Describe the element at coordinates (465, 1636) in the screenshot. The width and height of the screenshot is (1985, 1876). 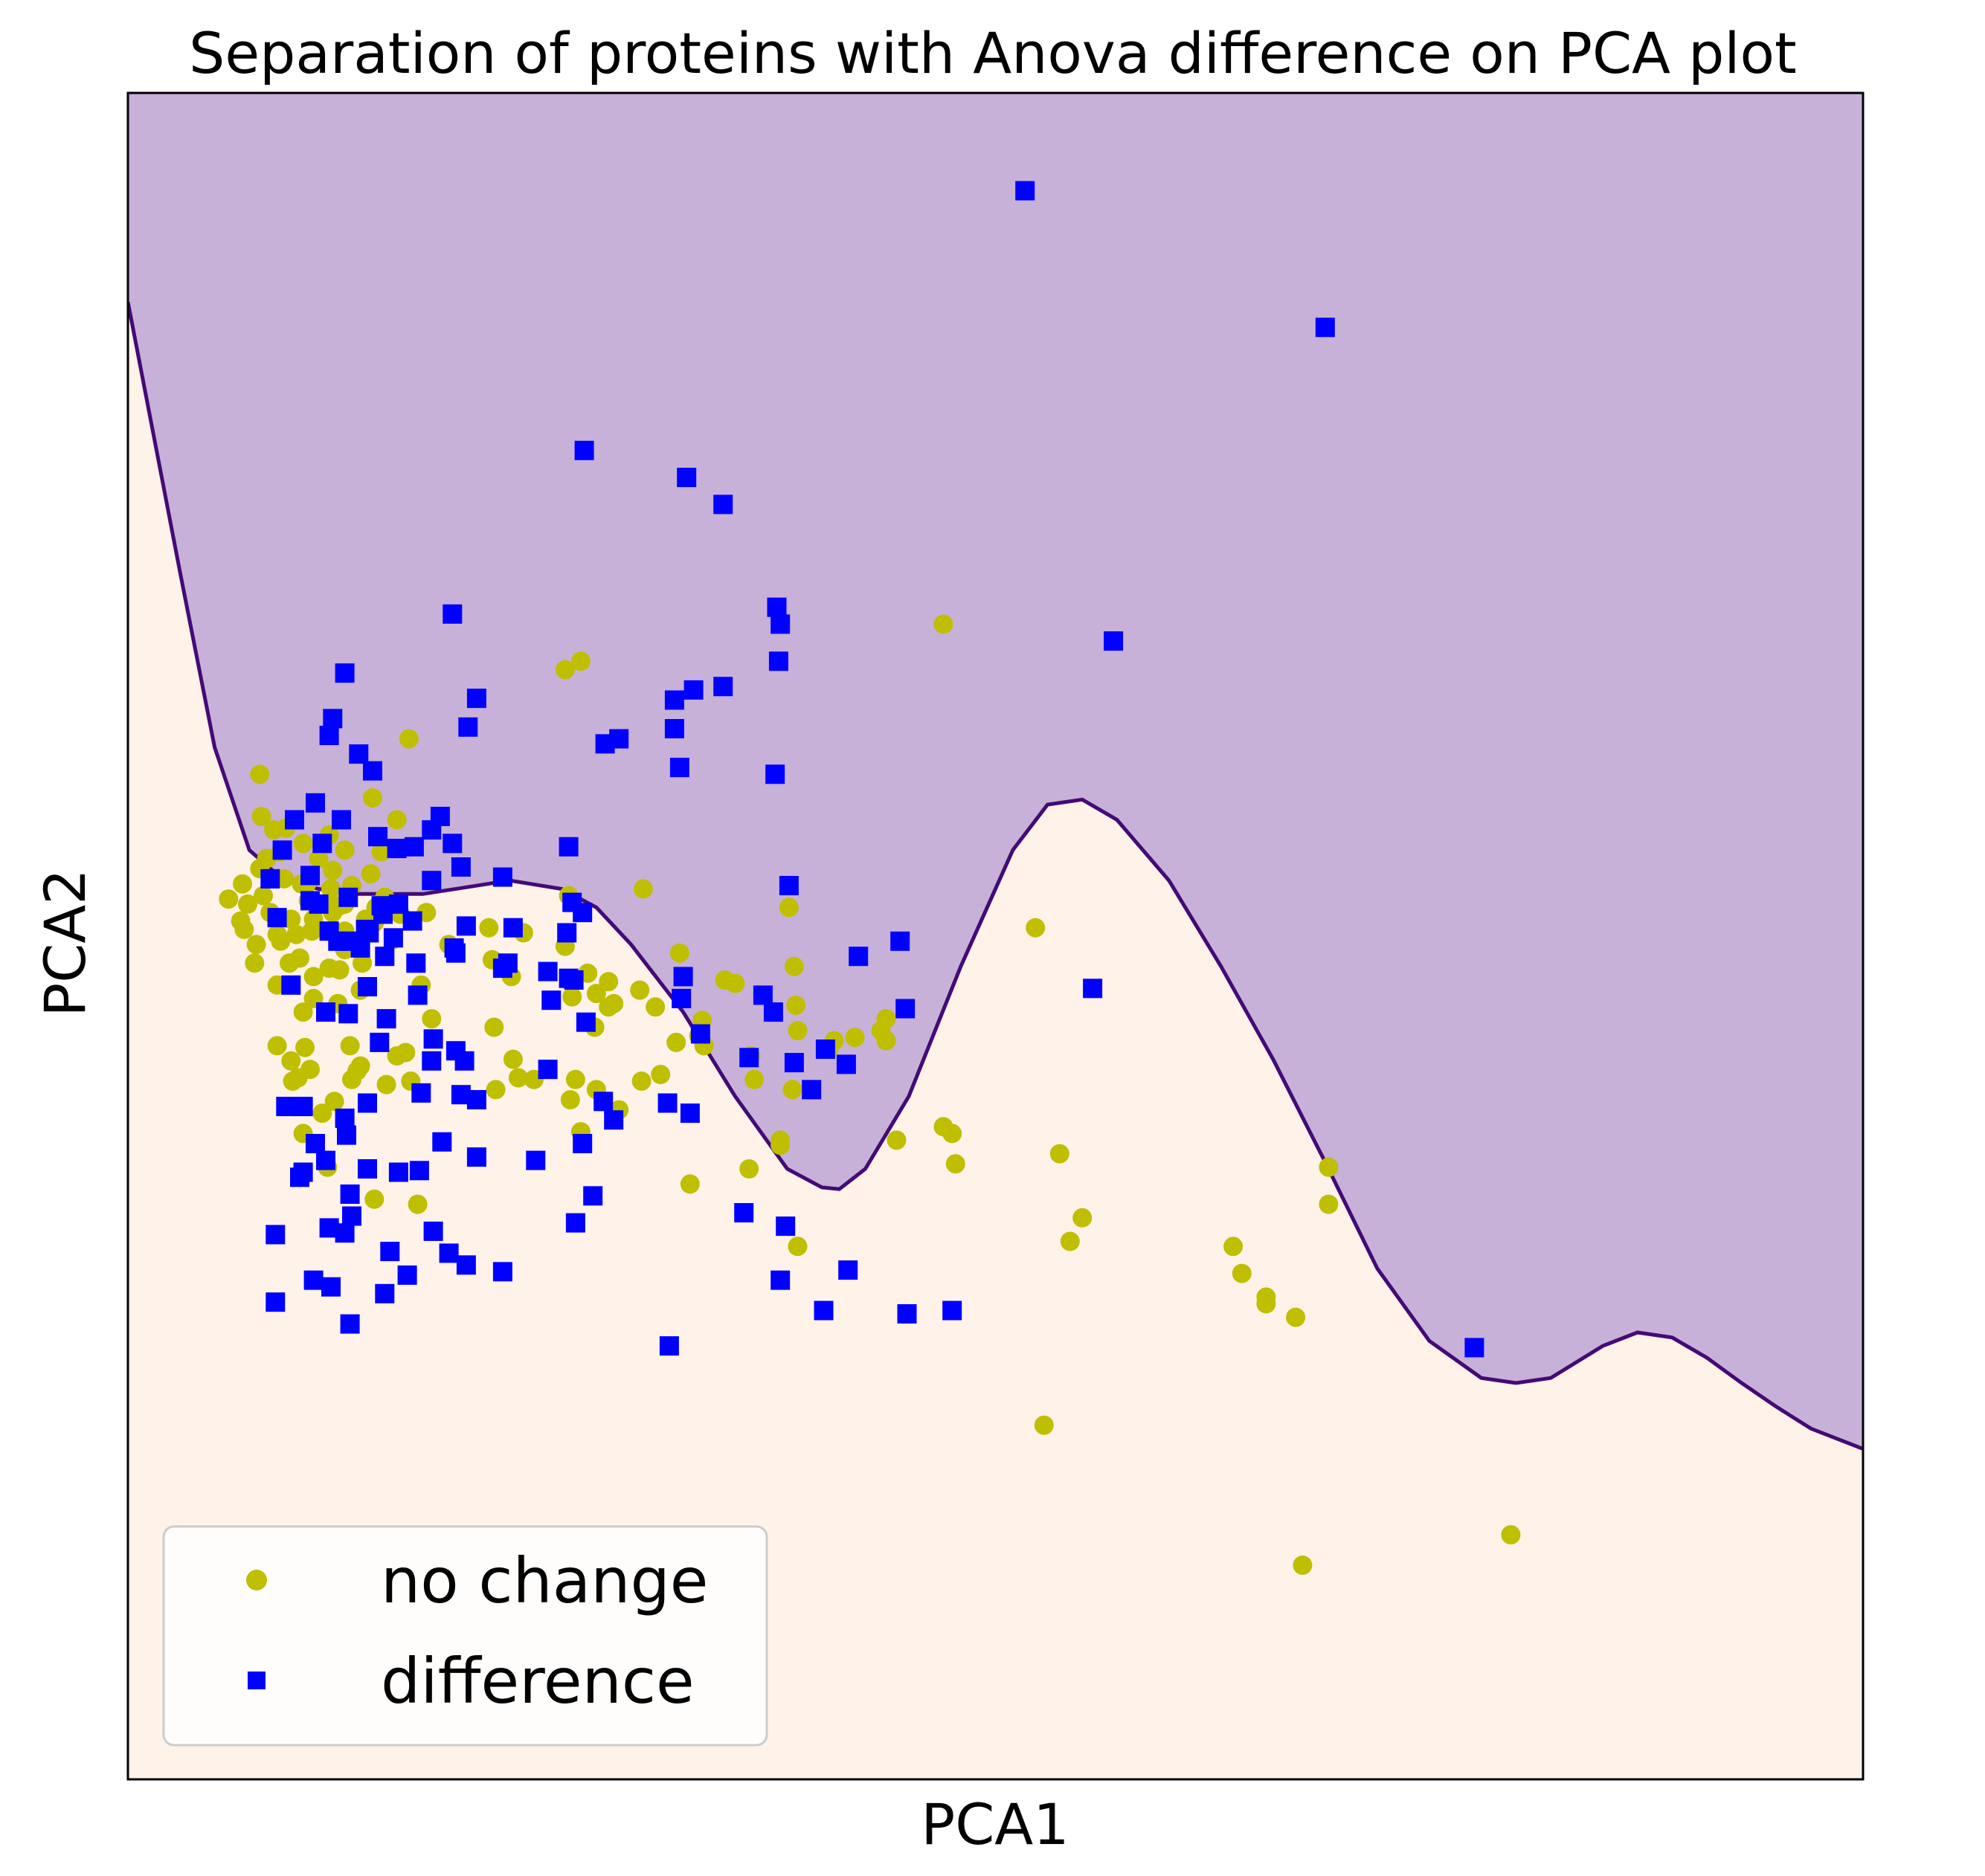
I see `legend: no change difference` at that location.